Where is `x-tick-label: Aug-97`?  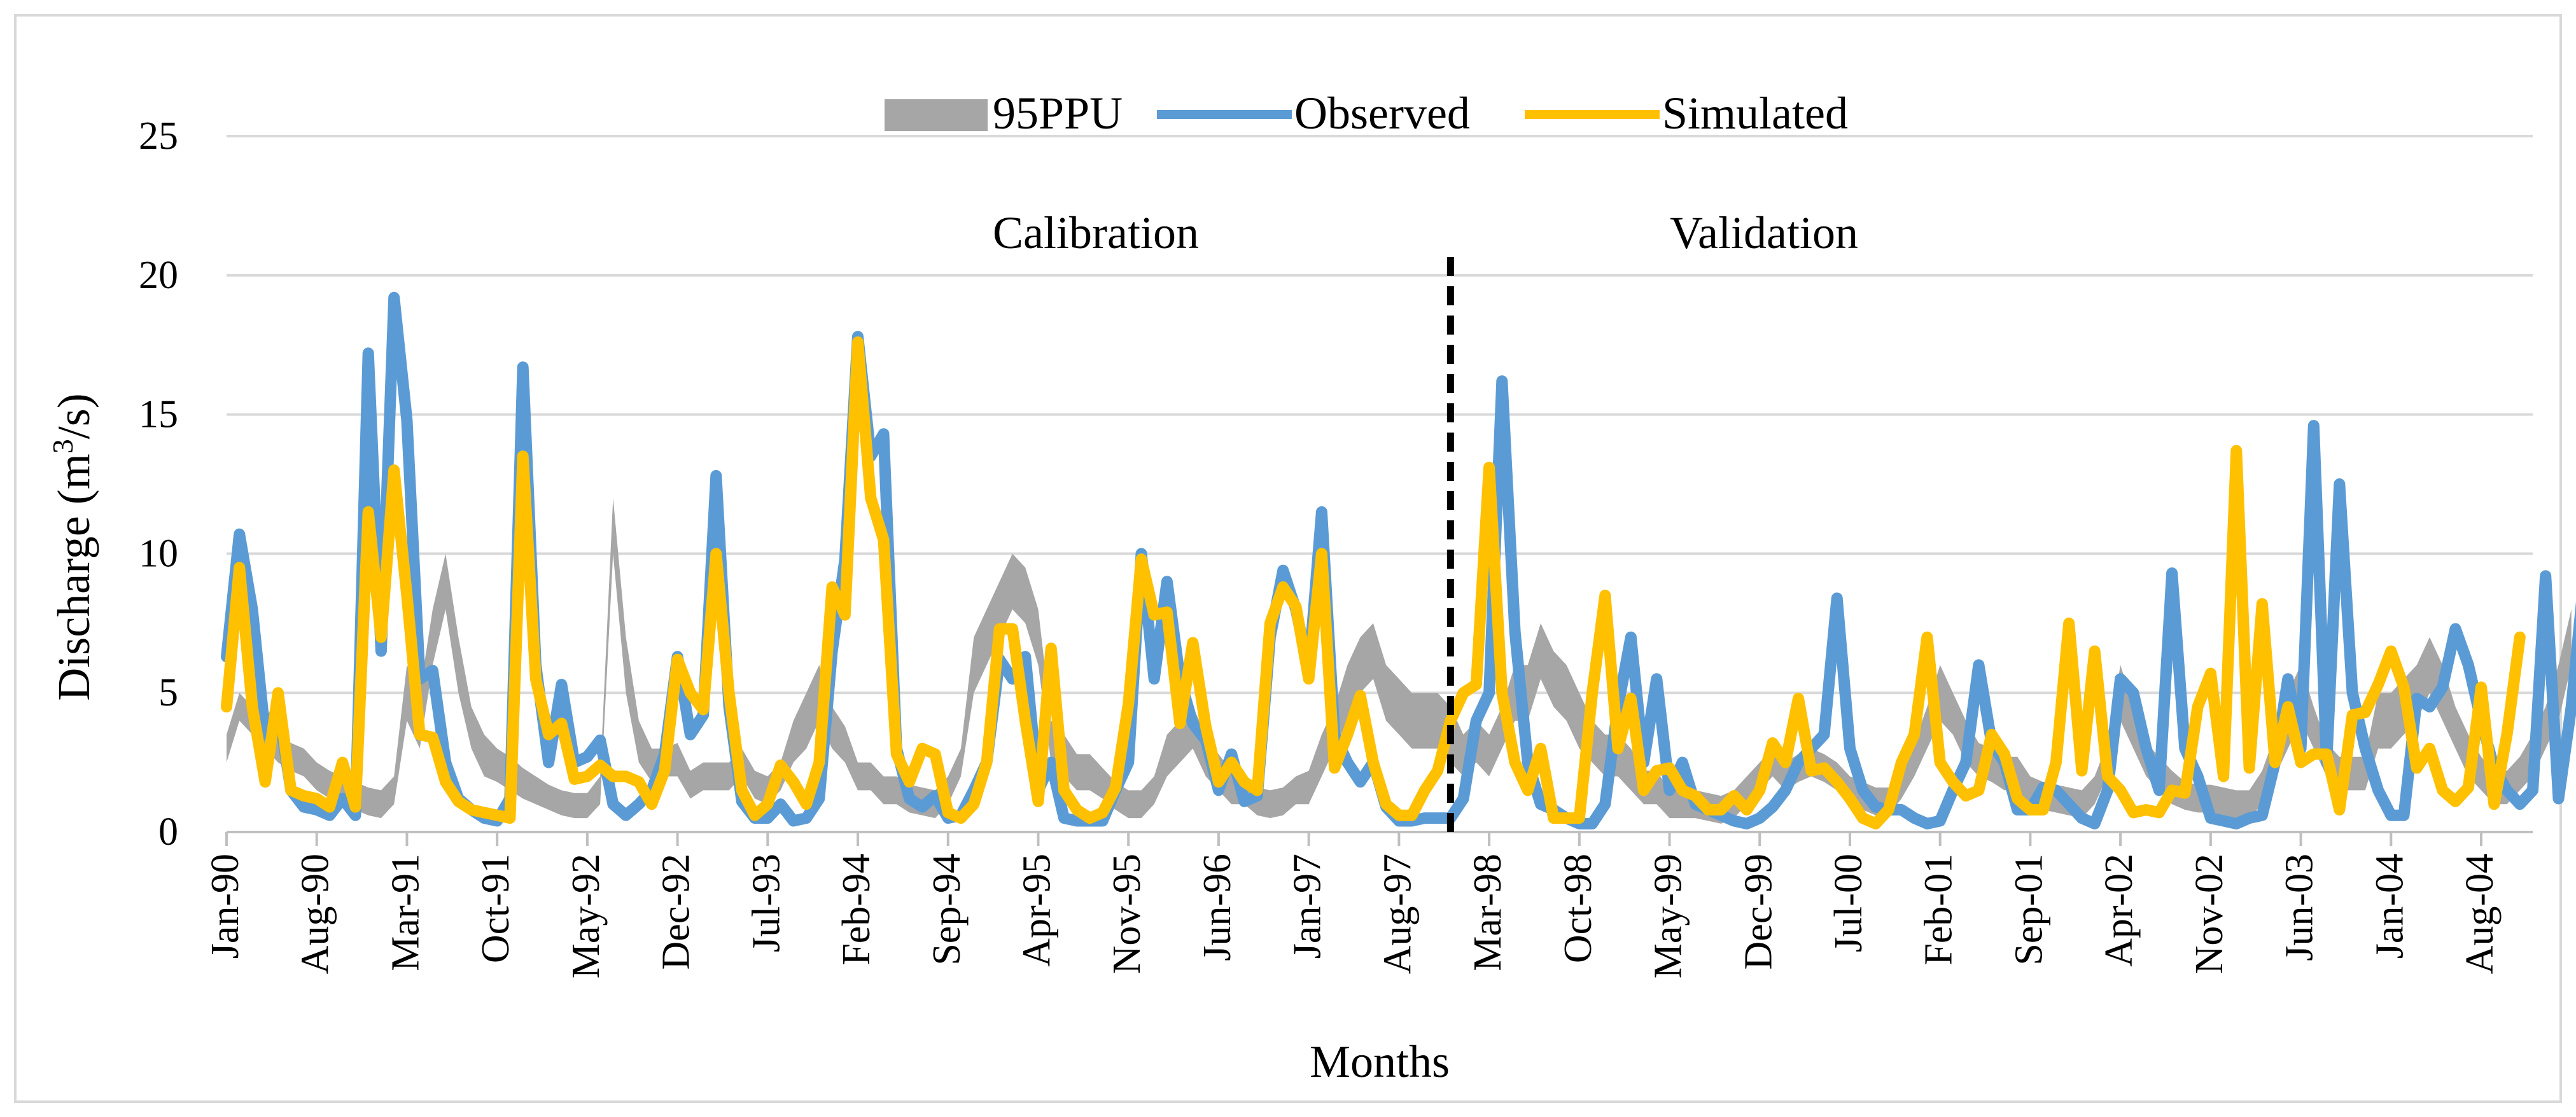
x-tick-label: Aug-97 is located at coordinates (1397, 914).